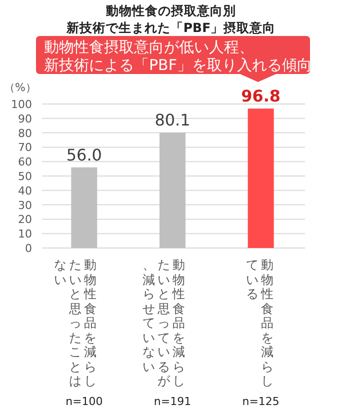 This screenshot has width=343, height=412. Describe the element at coordinates (260, 322) in the screenshot. I see `category-label: 動物性食品を減らしている` at that location.